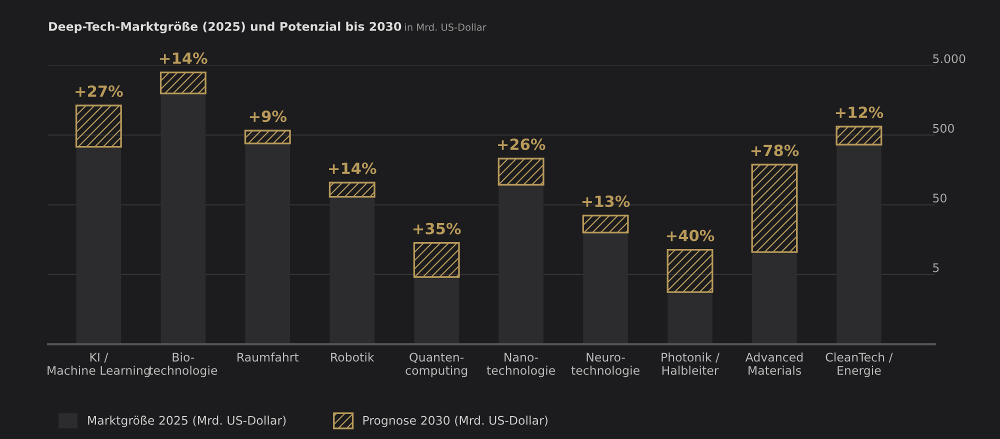 The width and height of the screenshot is (1000, 439). I want to click on annotation: +27%, so click(99, 91).